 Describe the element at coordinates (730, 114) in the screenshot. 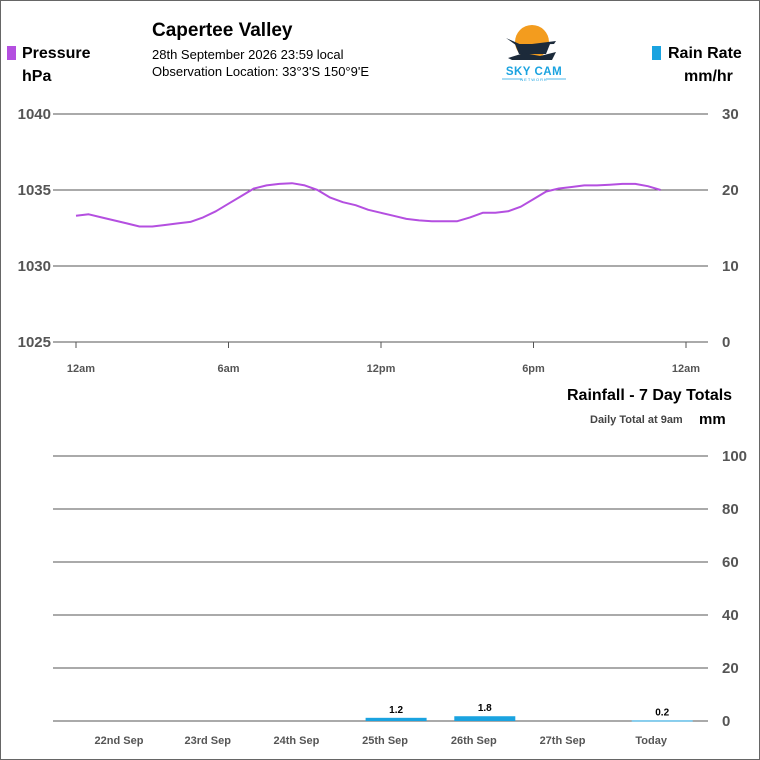

I see `y-tick-label-right: 30` at that location.